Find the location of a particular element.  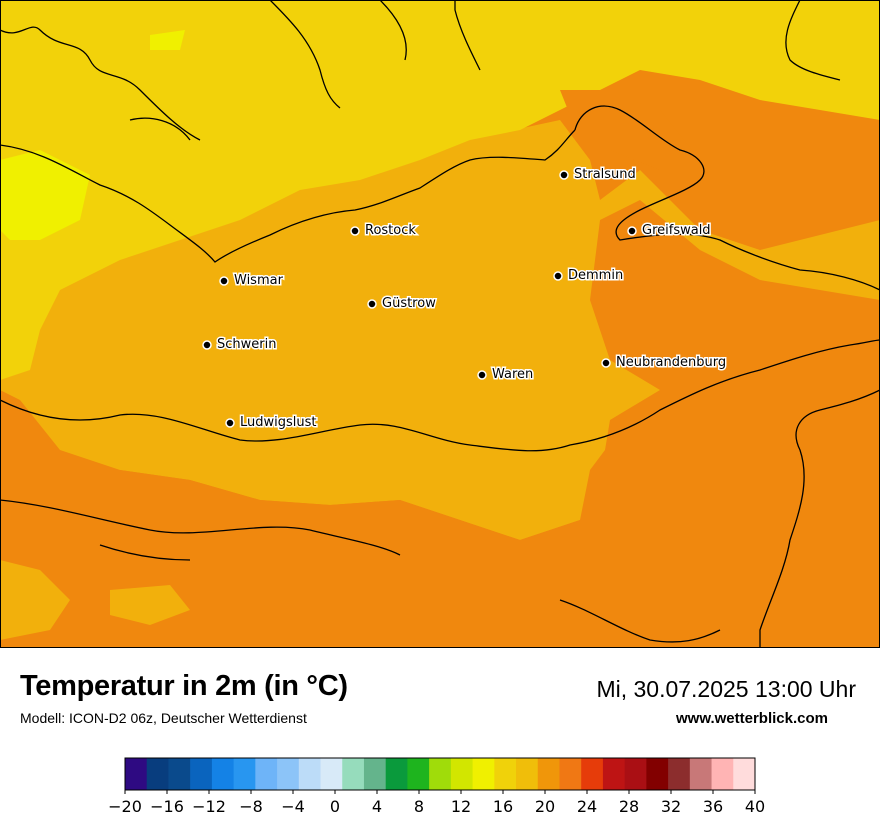

city-demmin: Demmin is located at coordinates (589, 276).